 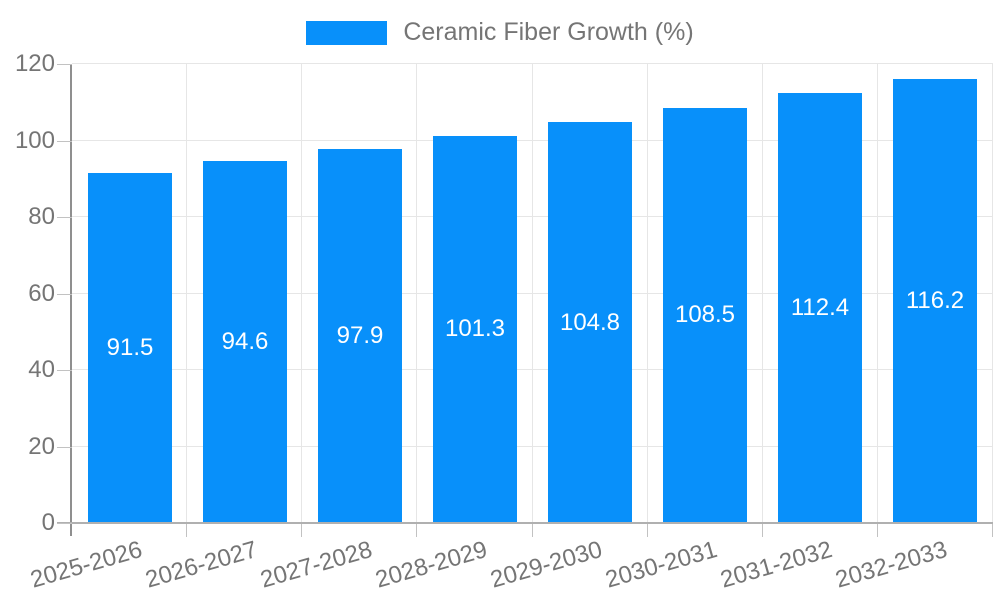 What do you see at coordinates (48, 522) in the screenshot?
I see `y-tick-label: 0` at bounding box center [48, 522].